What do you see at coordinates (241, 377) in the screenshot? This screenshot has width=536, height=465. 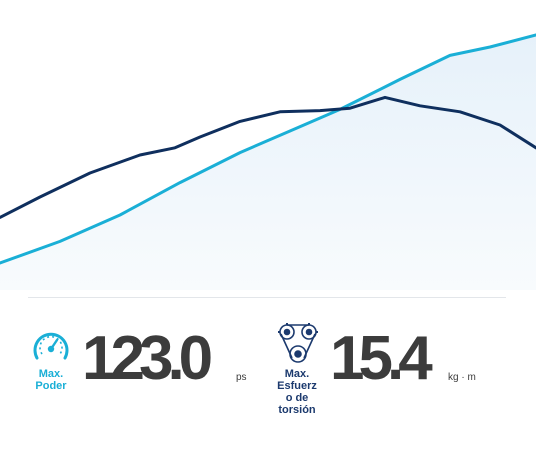 I see `max-power-unit: ps` at bounding box center [241, 377].